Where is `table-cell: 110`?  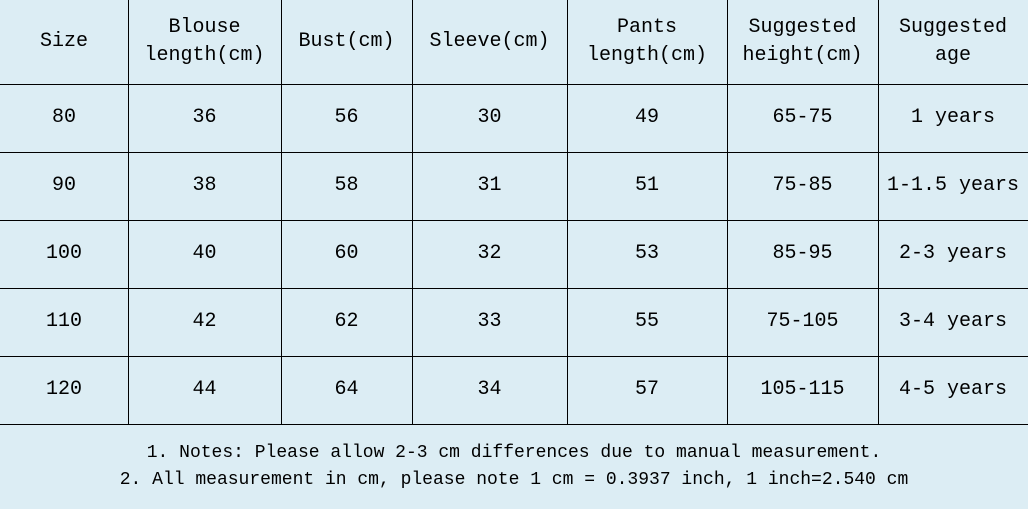 table-cell: 110 is located at coordinates (63, 321).